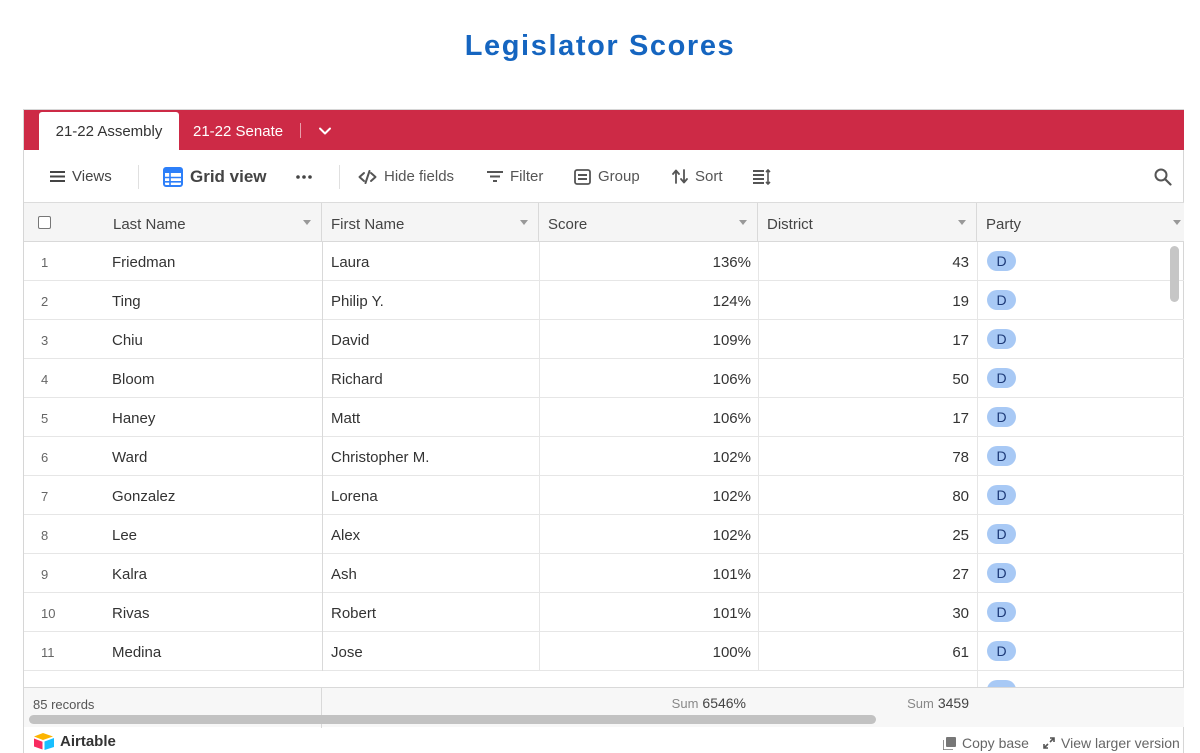 Image resolution: width=1200 pixels, height=753 pixels. I want to click on table-row: 6 Ward Christopher M. 102% 78 D, so click(604, 456).